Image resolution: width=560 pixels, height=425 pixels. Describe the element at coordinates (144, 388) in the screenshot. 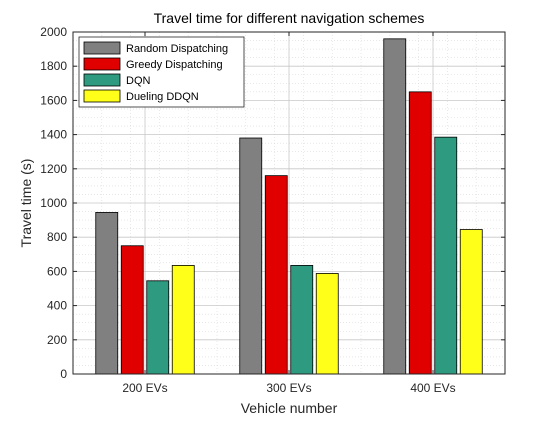

I see `x-tick-label: 200 EVs` at that location.